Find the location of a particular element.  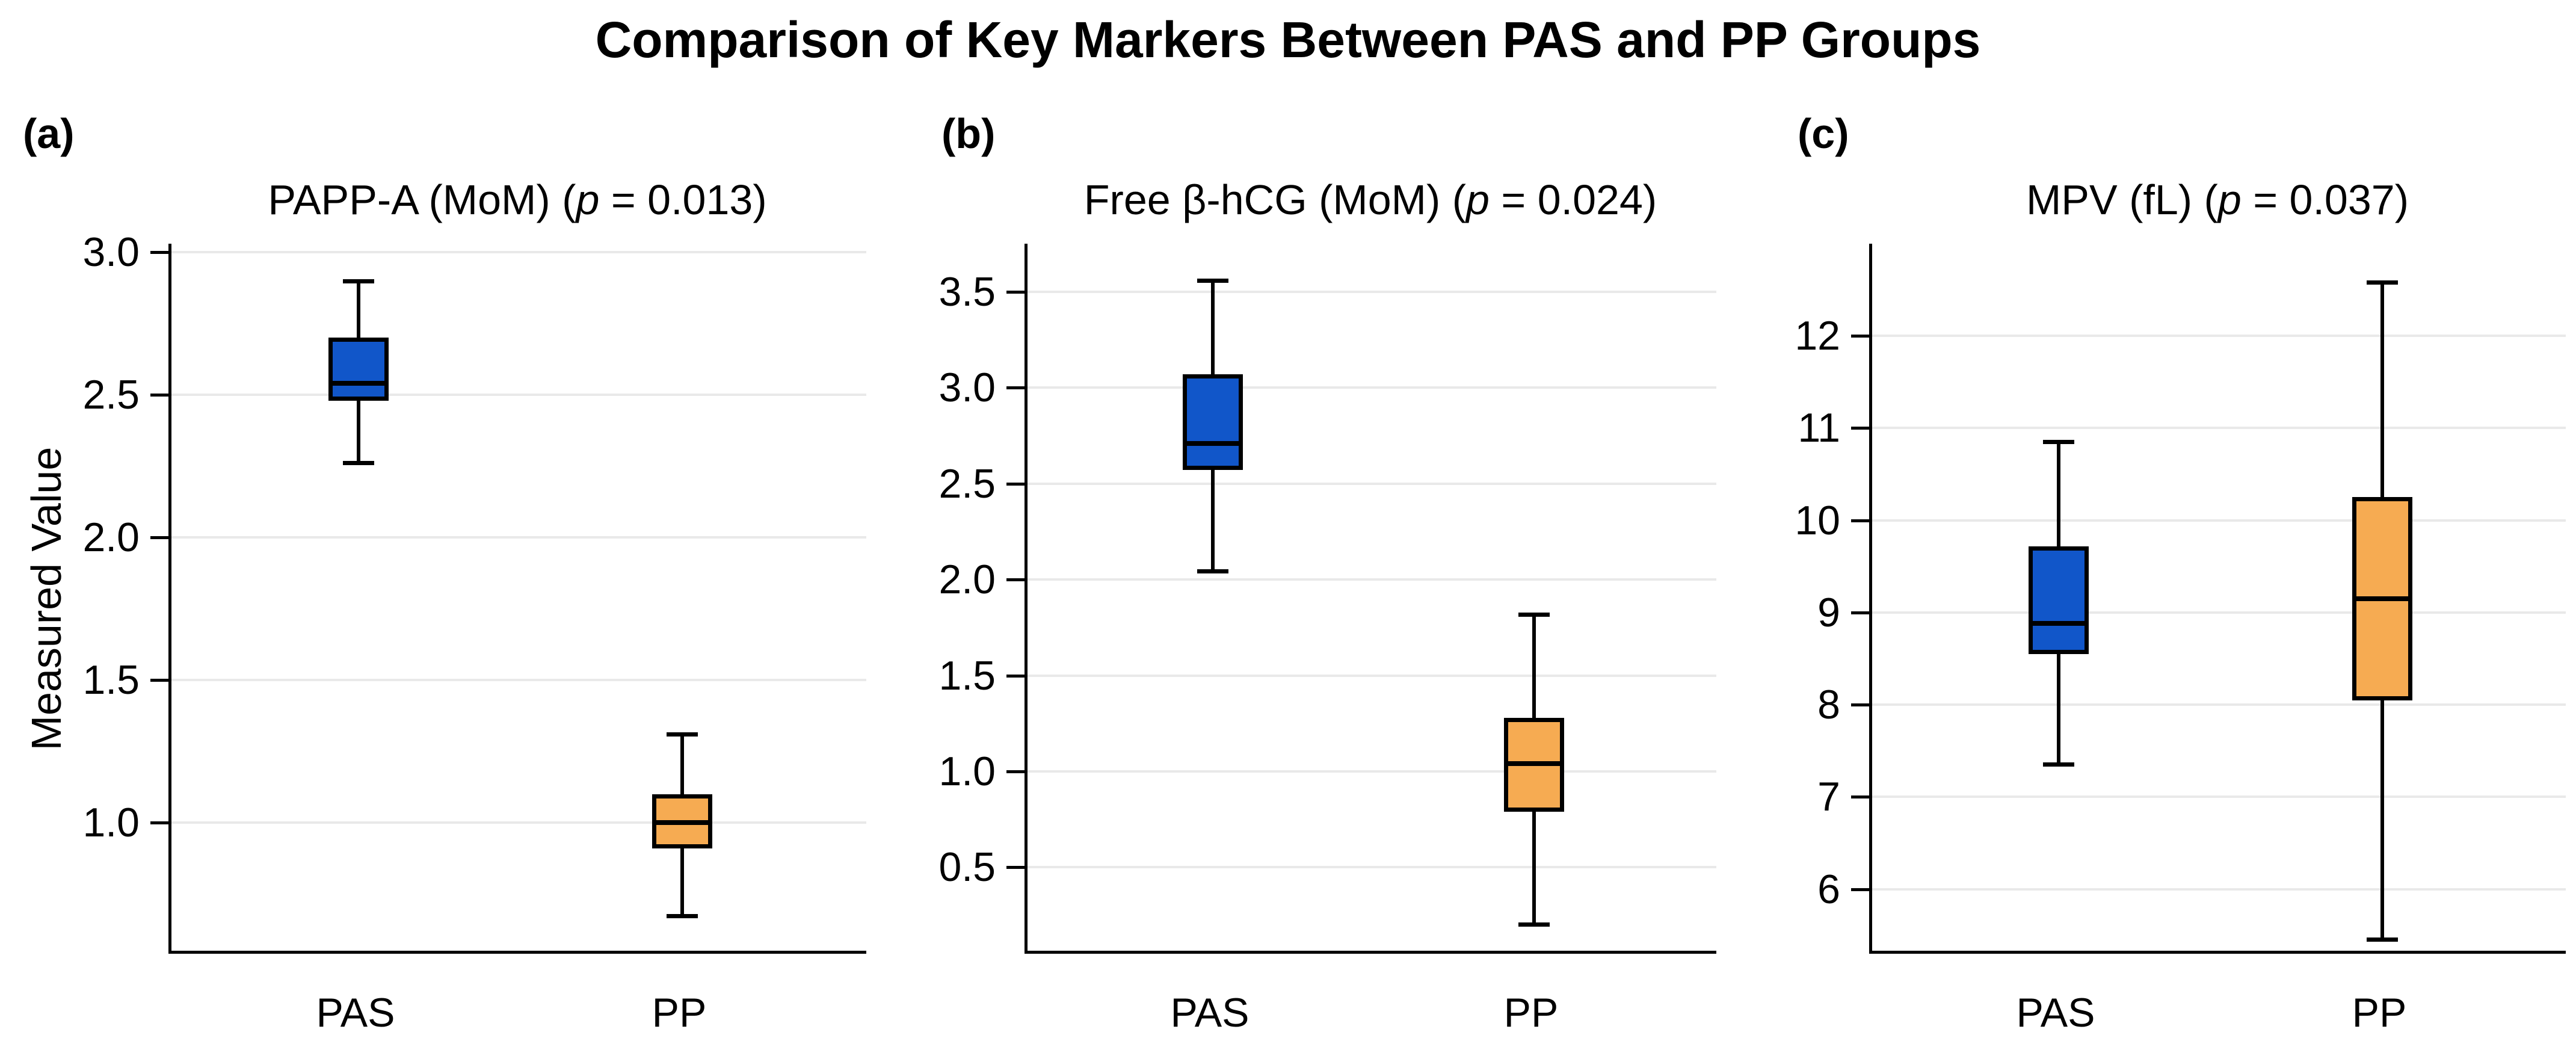

p-value-text: = 0.024) is located at coordinates (1573, 199).